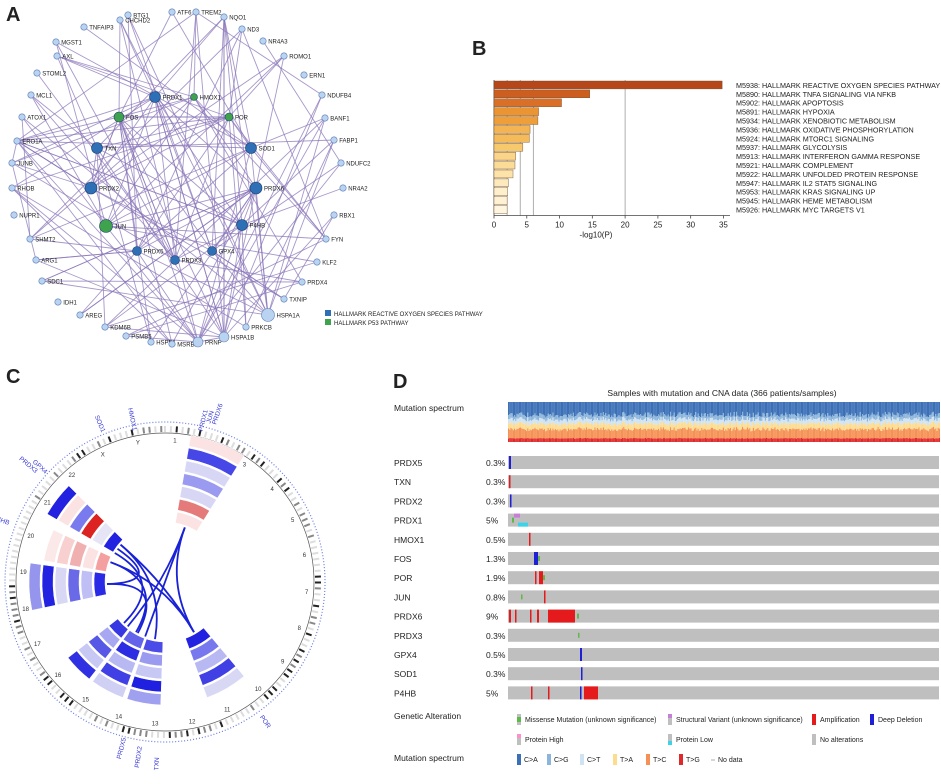 This screenshot has height=784, width=941. Describe the element at coordinates (109, 190) in the screenshot. I see `network-node-label: PRDX2` at that location.